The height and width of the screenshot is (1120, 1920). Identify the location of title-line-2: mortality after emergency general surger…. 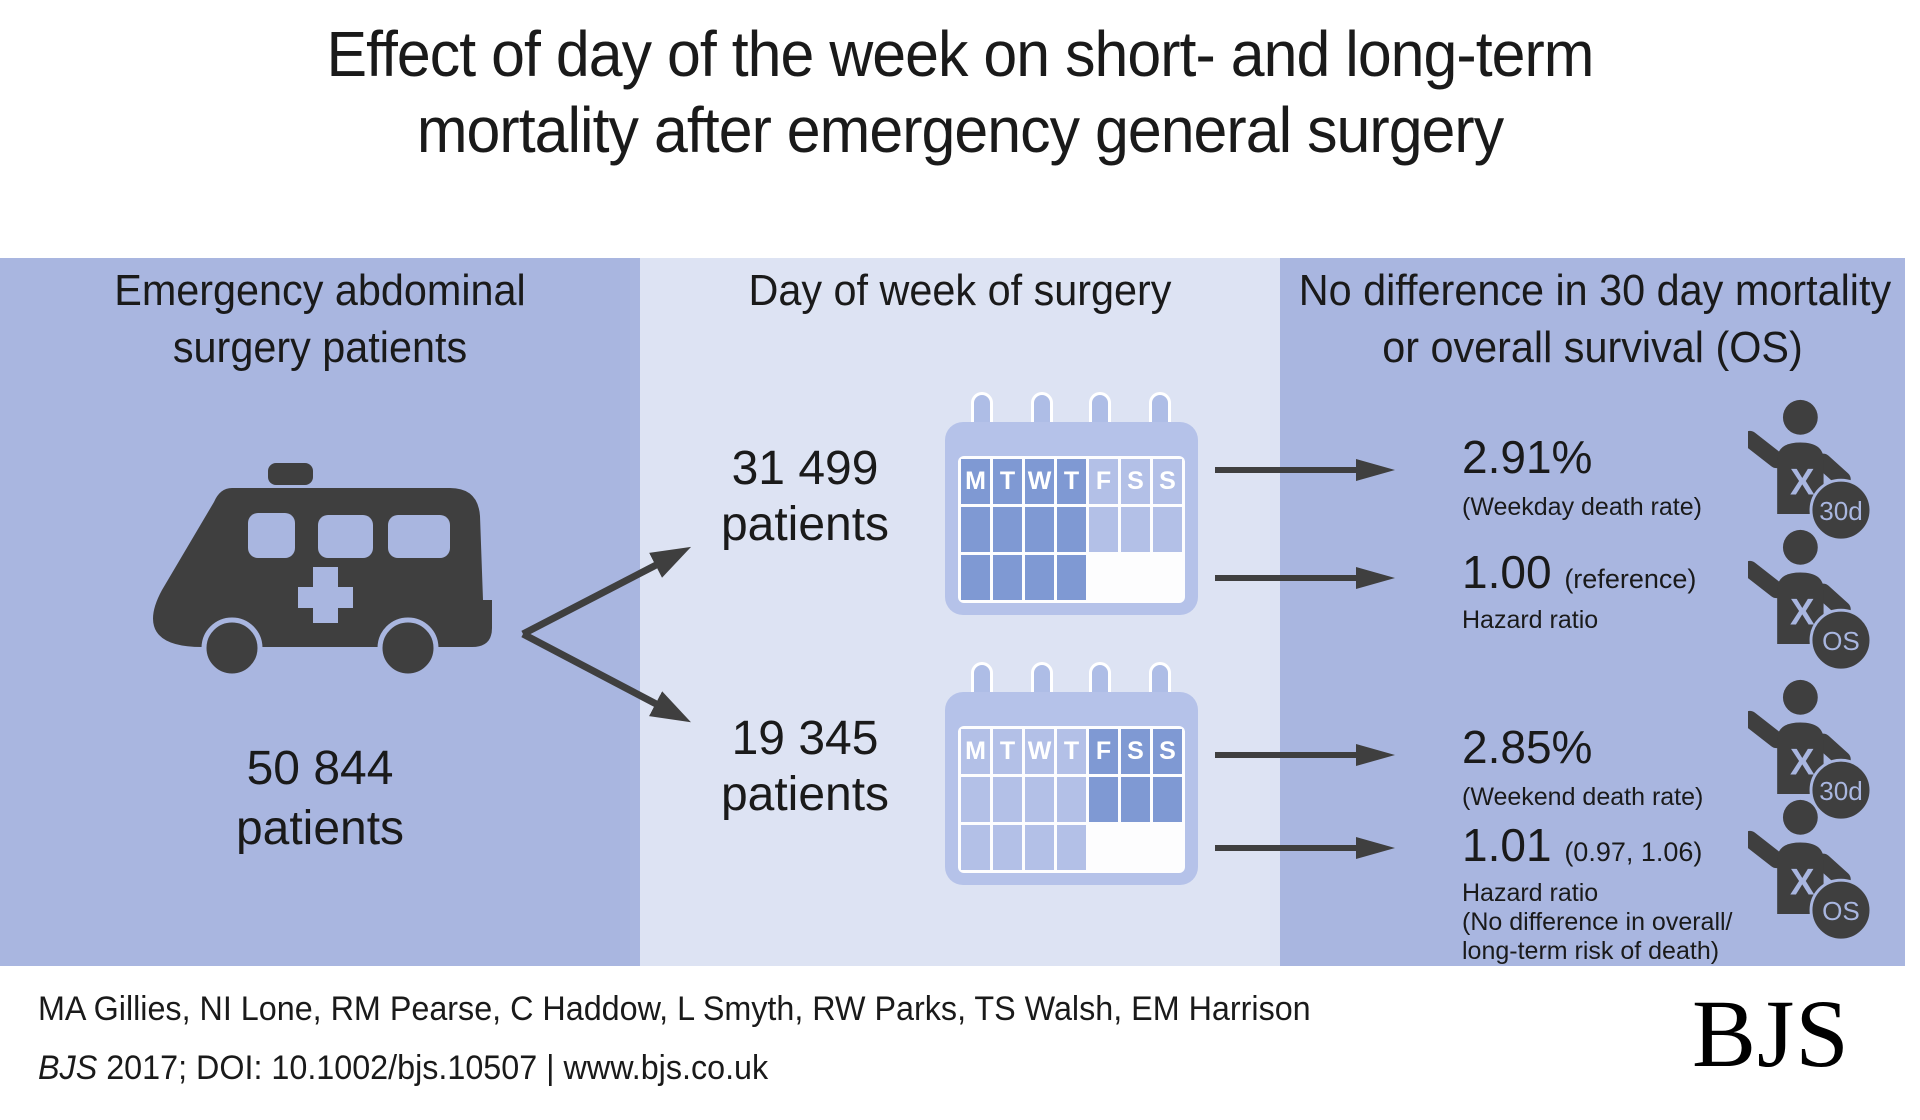
(960, 130).